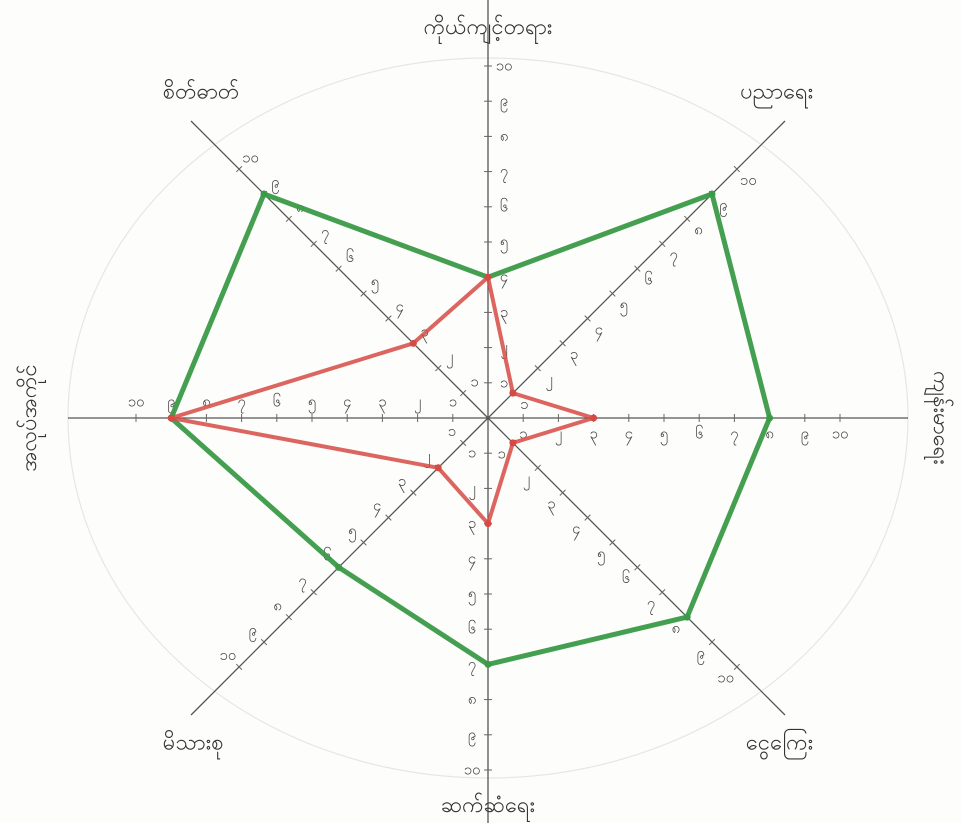  What do you see at coordinates (193, 744) in the screenshot?
I see `axis-label-5: မိသားစု` at bounding box center [193, 744].